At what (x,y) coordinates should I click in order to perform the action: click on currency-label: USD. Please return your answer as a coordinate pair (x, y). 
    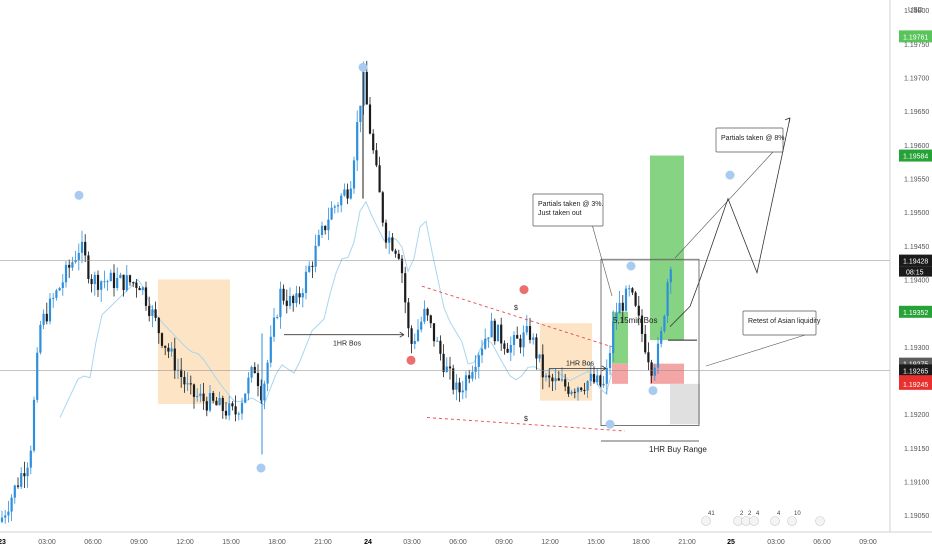
    Looking at the image, I should click on (915, 10).